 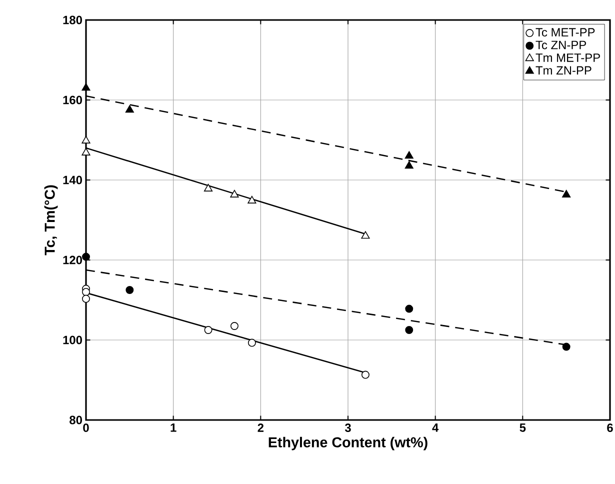 What do you see at coordinates (347, 428) in the screenshot?
I see `x-tick-label: 3` at bounding box center [347, 428].